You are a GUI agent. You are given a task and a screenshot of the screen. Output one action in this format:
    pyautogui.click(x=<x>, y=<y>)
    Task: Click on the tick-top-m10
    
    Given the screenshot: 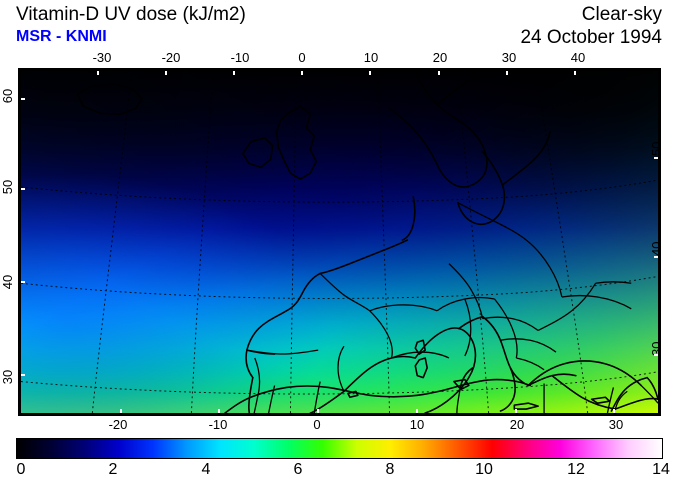 What is the action you would take?
    pyautogui.click(x=234, y=73)
    